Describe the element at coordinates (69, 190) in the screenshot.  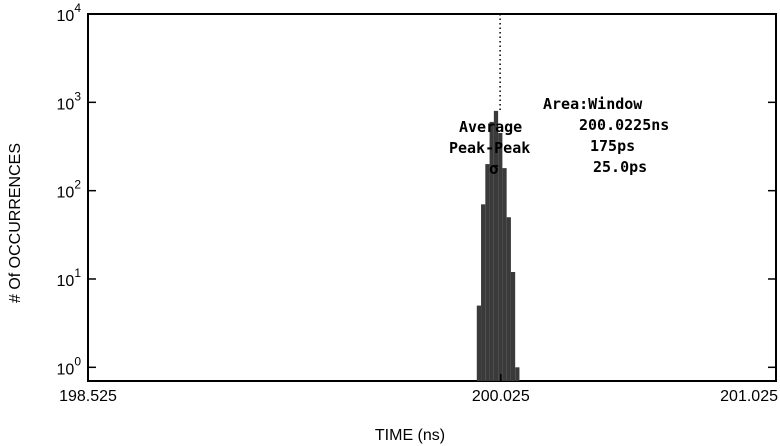
I see `y-tick-label: 10²` at that location.